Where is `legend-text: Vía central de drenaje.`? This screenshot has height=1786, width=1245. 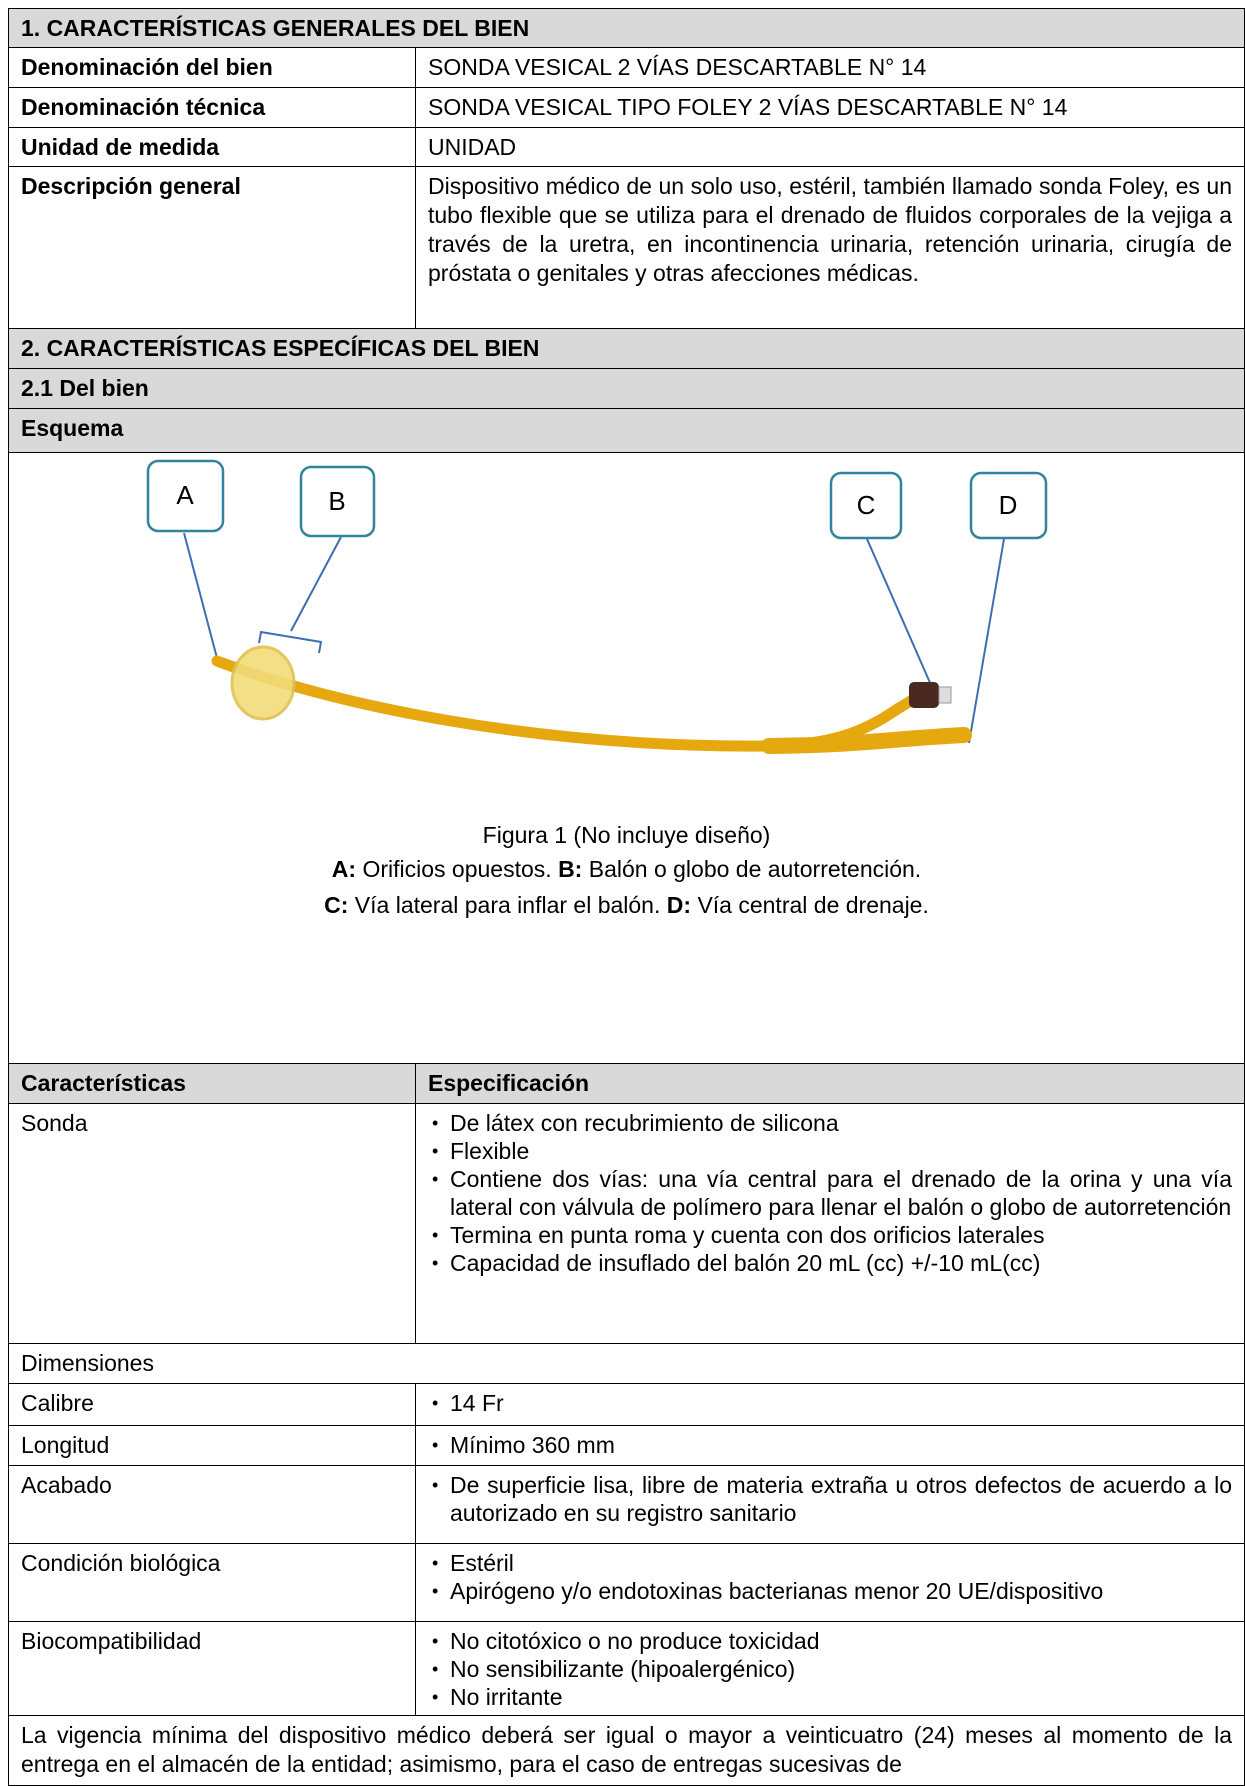
legend-text: Vía central de drenaje. is located at coordinates (813, 905).